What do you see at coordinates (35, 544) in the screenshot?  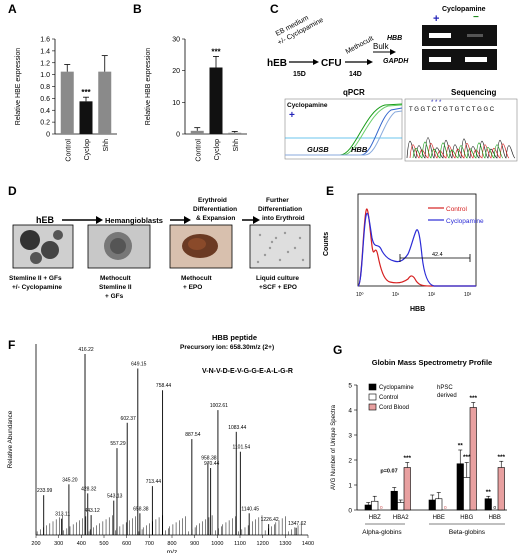 I see `f-xtick-label: 200` at bounding box center [35, 544].